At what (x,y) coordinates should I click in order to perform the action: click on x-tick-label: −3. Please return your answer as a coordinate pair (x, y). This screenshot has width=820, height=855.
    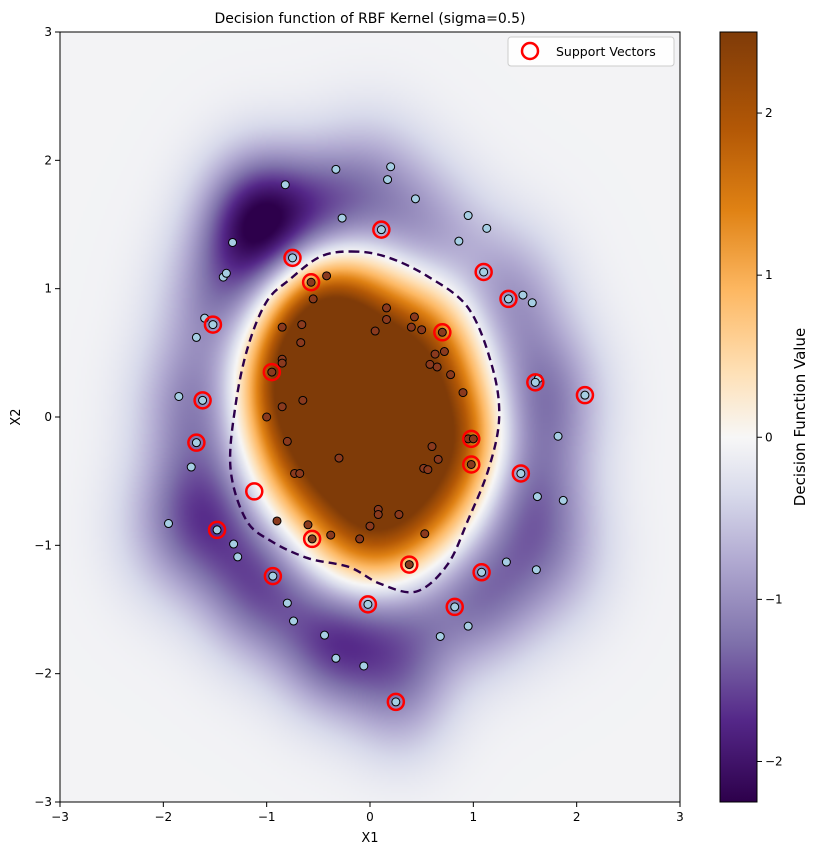
    Looking at the image, I should click on (60, 817).